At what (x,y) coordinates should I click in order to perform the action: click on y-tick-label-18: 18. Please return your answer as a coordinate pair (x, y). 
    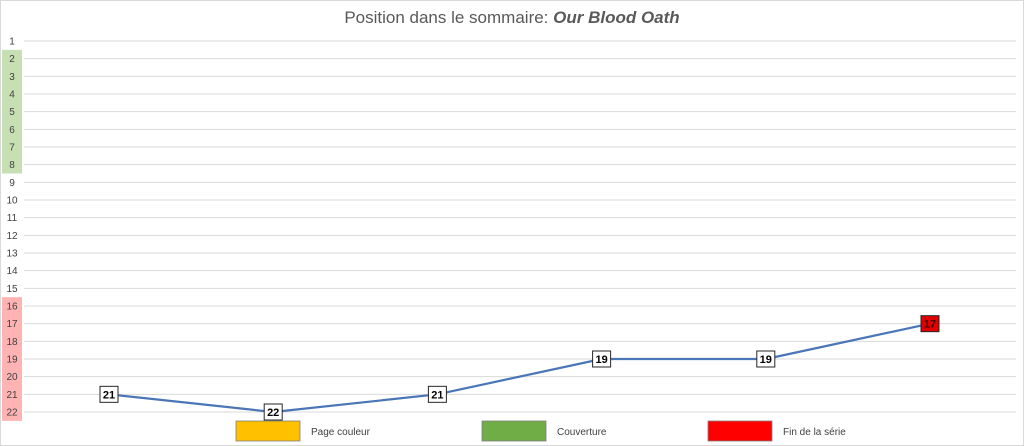
    Looking at the image, I should click on (12, 342).